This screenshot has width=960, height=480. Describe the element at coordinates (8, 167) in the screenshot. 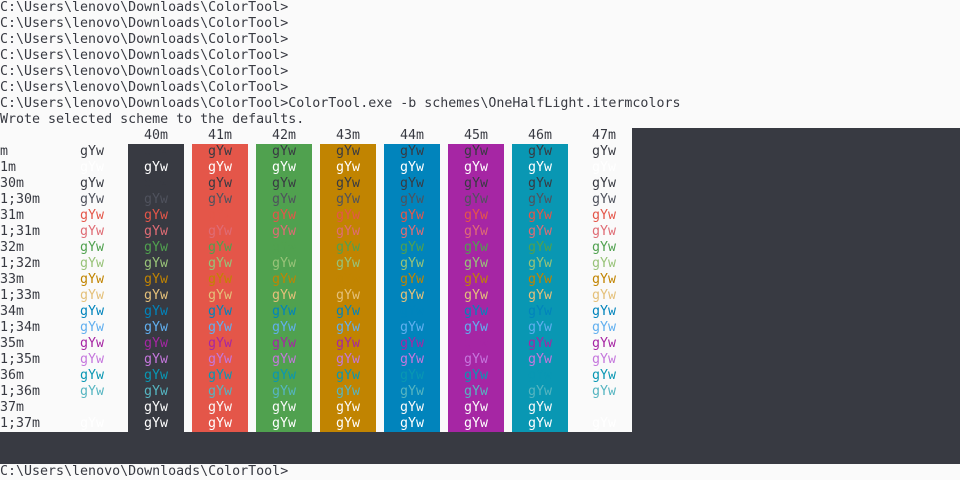

I see `row-label: 1m` at that location.